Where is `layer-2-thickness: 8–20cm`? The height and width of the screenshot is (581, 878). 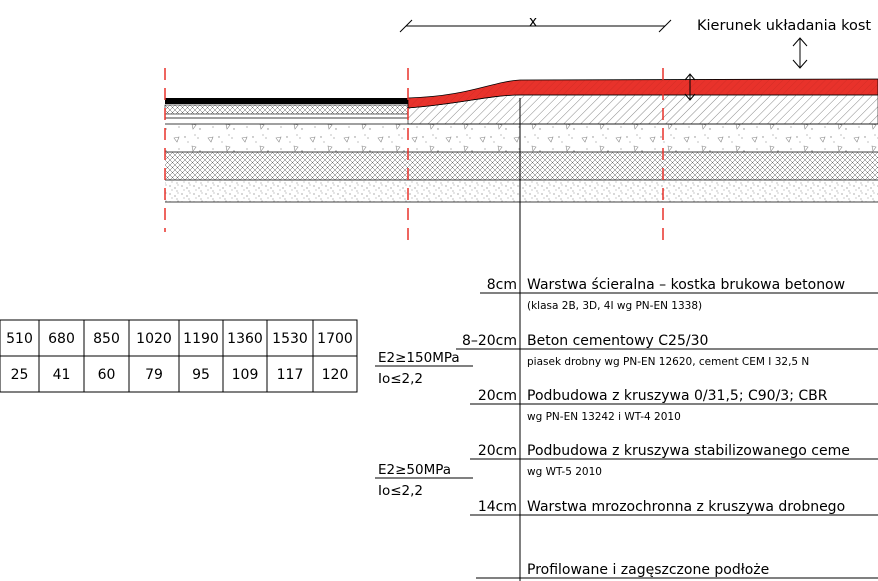 layer-2-thickness: 8–20cm is located at coordinates (489, 341).